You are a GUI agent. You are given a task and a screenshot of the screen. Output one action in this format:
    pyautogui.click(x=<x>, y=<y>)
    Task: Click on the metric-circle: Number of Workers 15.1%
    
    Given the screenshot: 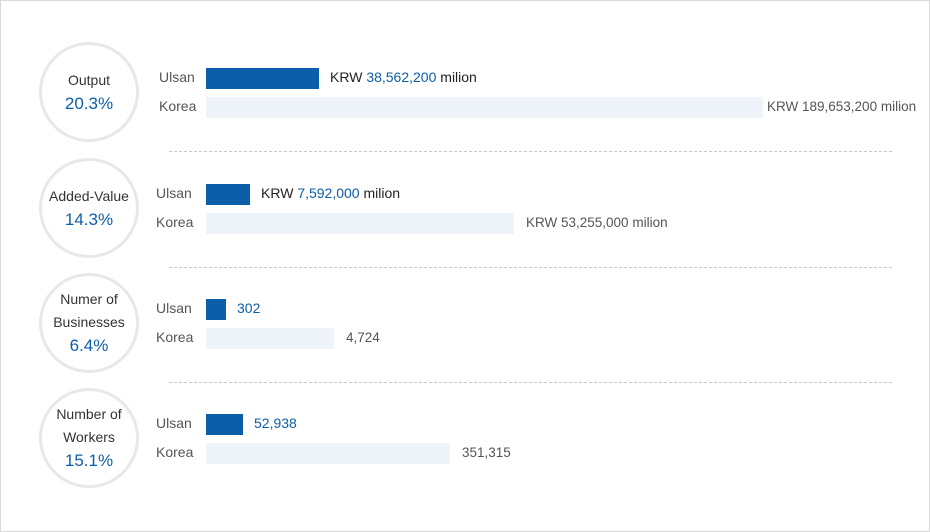 What is the action you would take?
    pyautogui.click(x=89, y=438)
    